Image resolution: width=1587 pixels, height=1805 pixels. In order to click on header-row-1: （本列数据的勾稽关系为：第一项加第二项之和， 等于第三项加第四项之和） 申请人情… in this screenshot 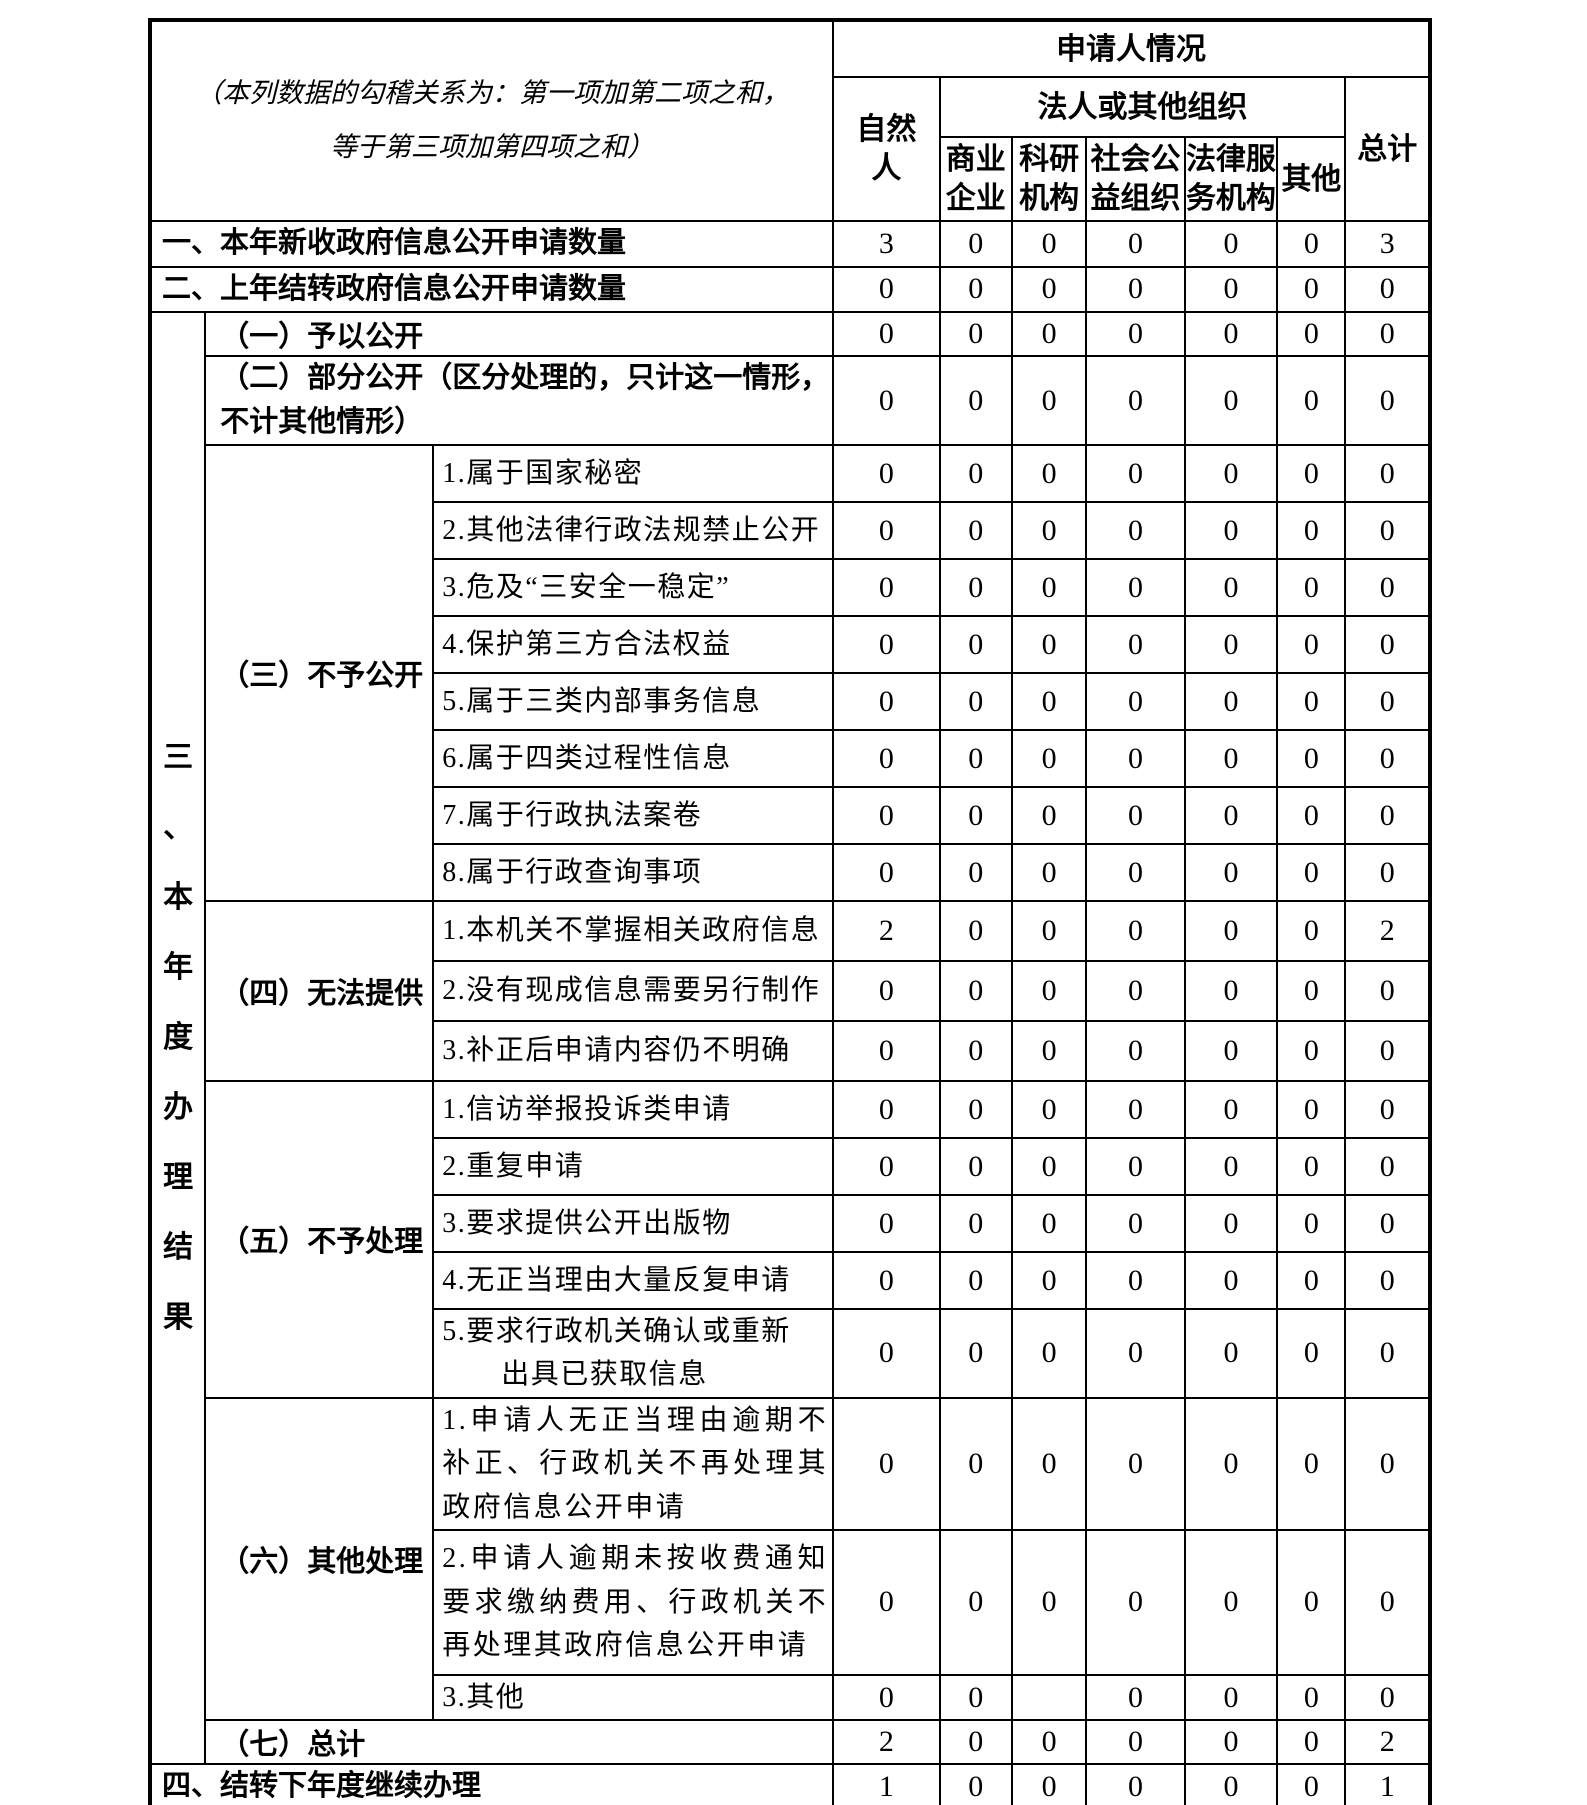, I will do `click(789, 120)`.